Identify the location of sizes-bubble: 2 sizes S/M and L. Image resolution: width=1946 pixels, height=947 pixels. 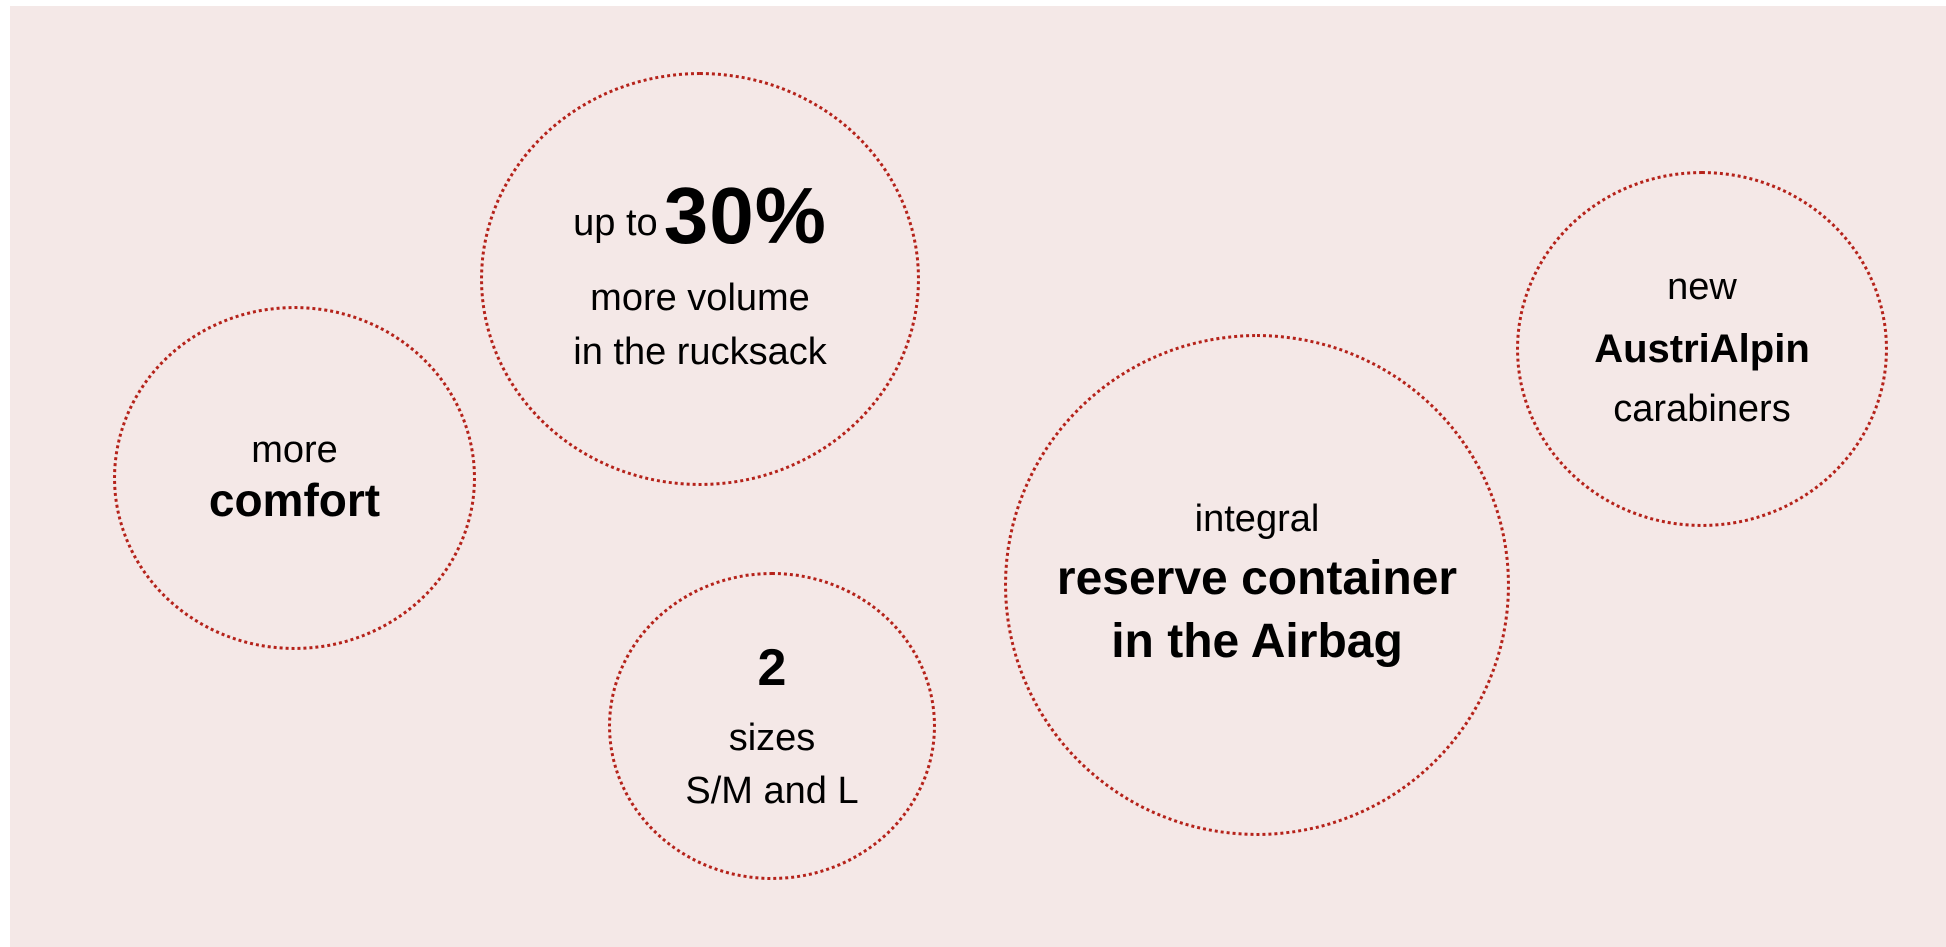
(772, 726).